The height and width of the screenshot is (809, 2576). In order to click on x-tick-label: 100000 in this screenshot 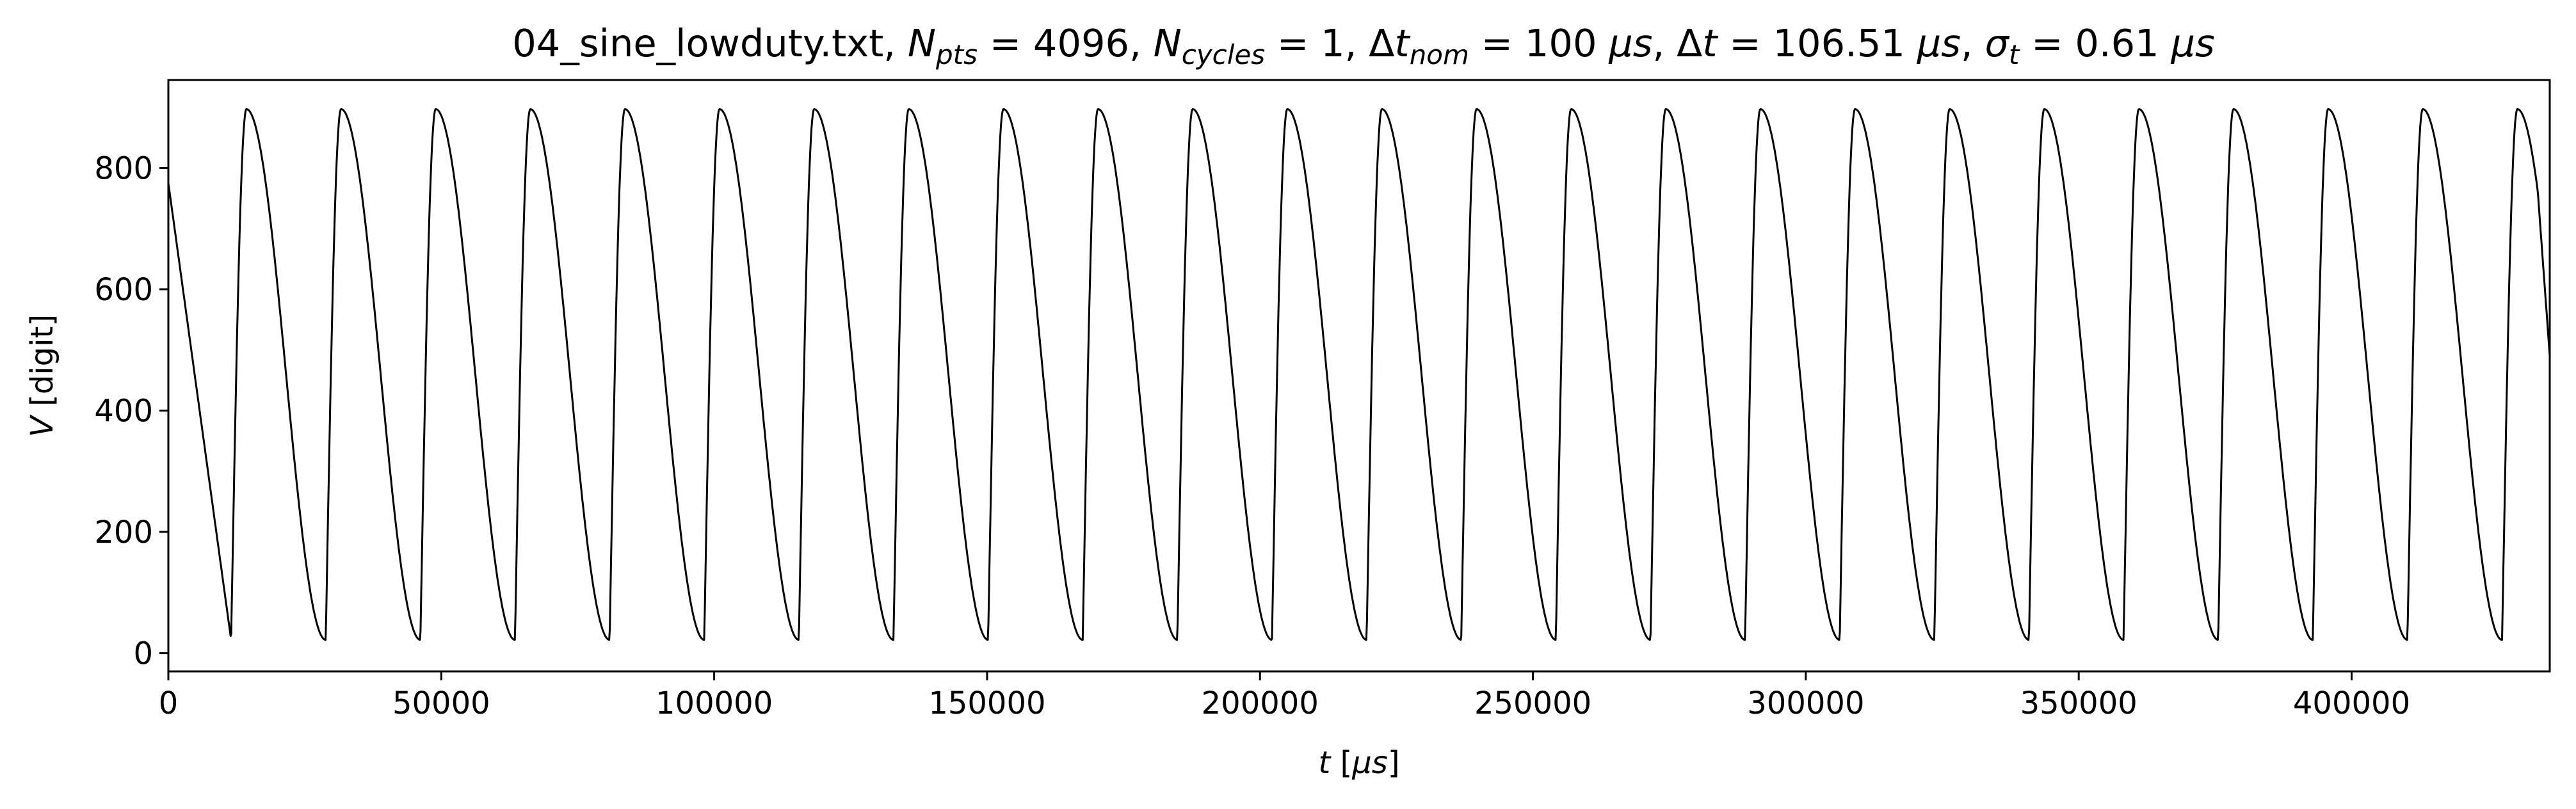, I will do `click(714, 703)`.